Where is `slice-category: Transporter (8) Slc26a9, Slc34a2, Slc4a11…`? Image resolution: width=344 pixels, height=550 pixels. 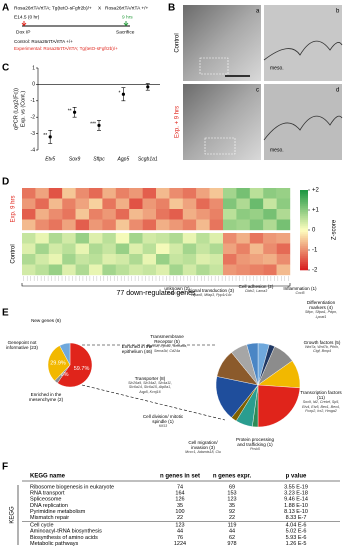
slice-category: Transporter (8) Slc26a9, Slc34a2, Slc4a11… is located at coordinates (150, 385).